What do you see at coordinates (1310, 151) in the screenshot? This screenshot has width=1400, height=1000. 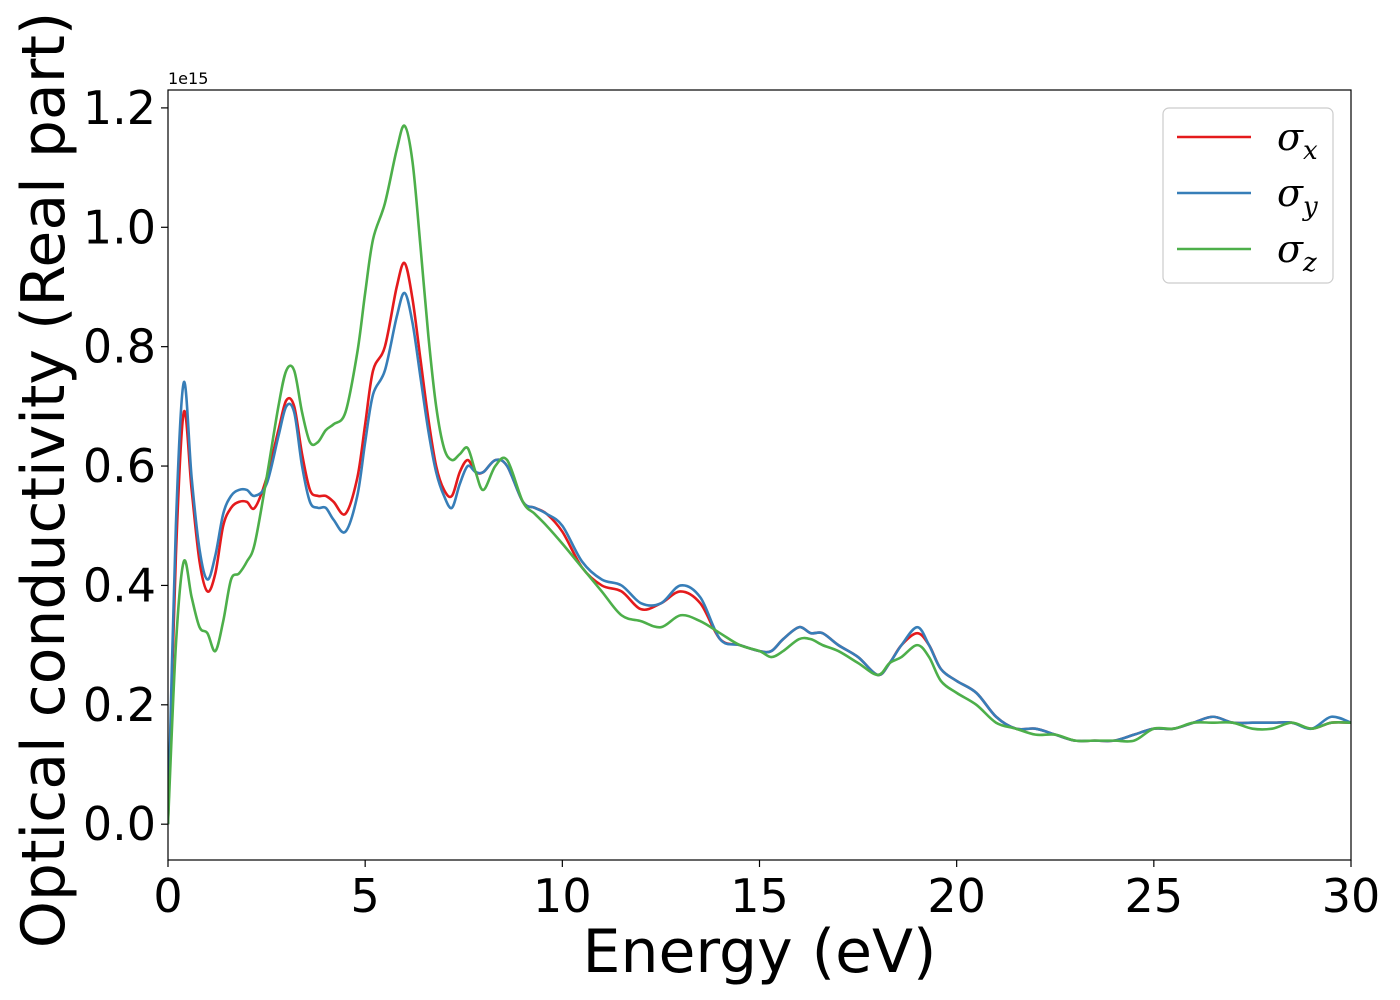 I see `legend-subscript: x` at bounding box center [1310, 151].